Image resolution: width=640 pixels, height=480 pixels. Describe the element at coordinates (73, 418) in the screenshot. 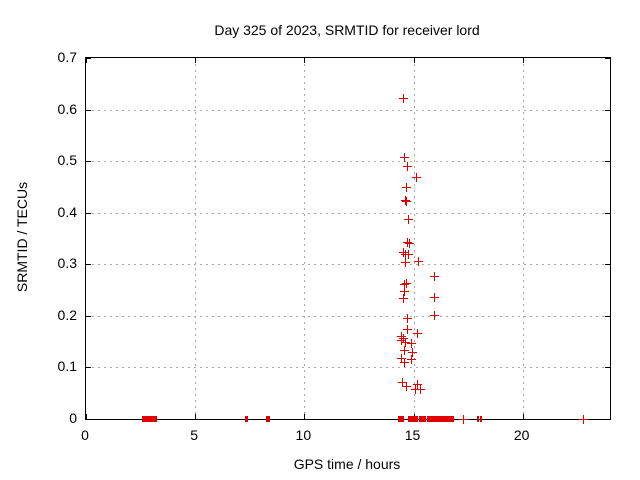

I see `y-tick-label: 0` at that location.